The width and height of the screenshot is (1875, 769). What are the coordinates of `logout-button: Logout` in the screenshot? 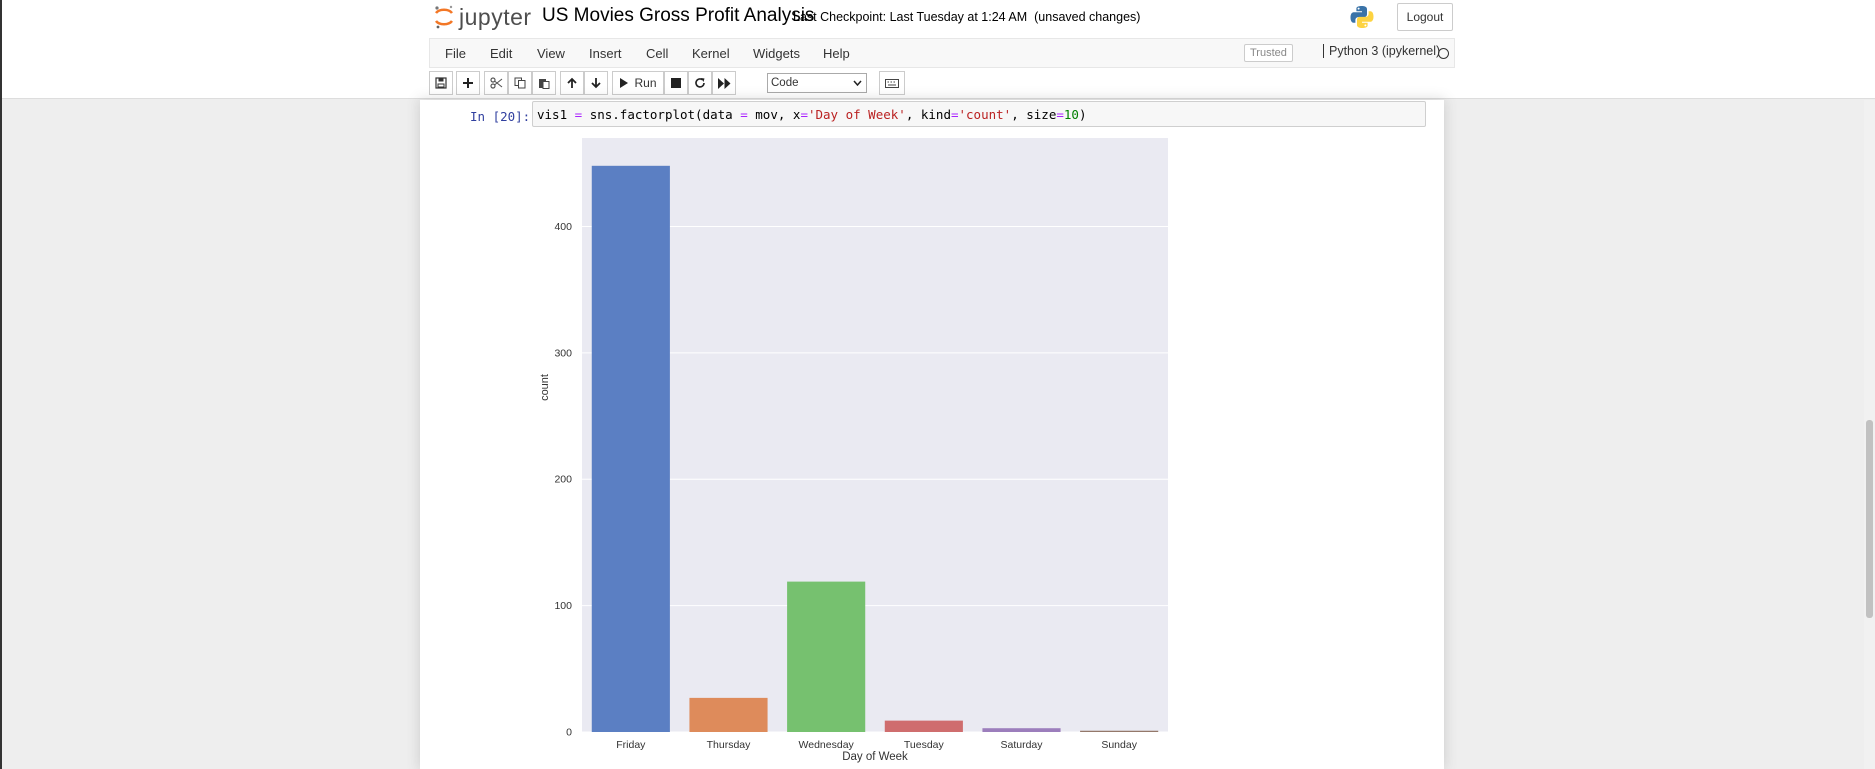 It's located at (1425, 17).